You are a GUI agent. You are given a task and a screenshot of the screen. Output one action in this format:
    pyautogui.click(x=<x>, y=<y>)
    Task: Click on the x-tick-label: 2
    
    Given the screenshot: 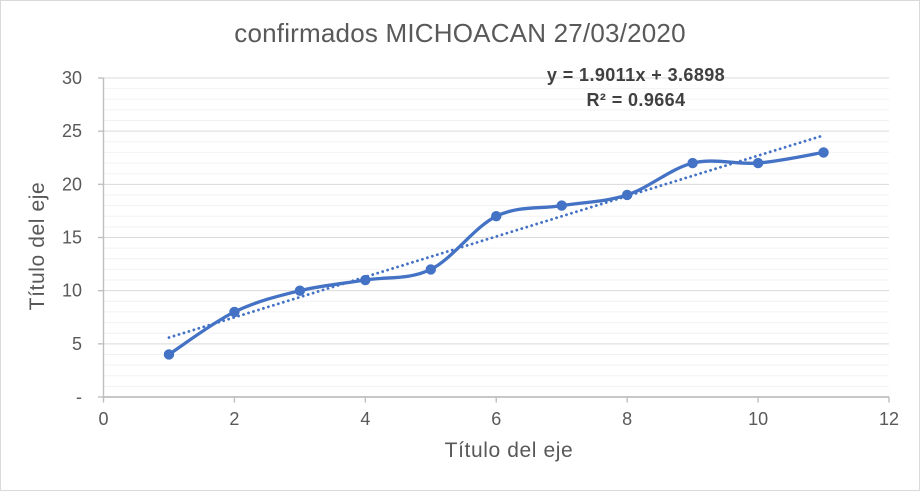 What is the action you would take?
    pyautogui.click(x=234, y=419)
    